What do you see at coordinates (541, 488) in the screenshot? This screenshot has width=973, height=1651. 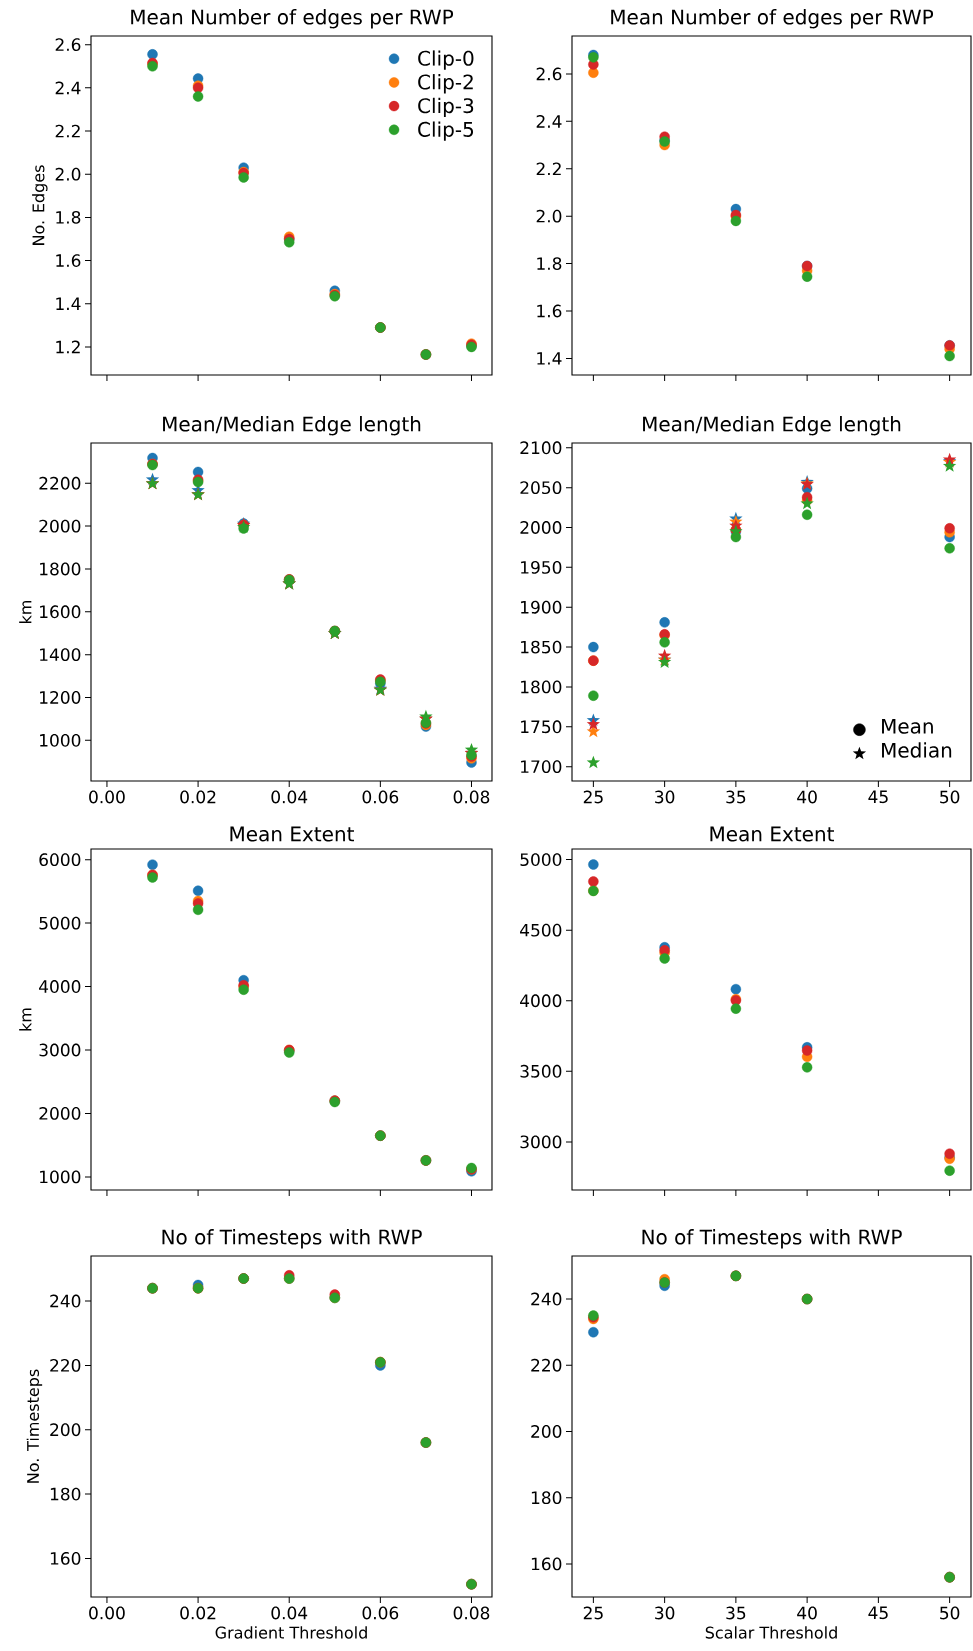 I see `y-tick-label: 2050` at bounding box center [541, 488].